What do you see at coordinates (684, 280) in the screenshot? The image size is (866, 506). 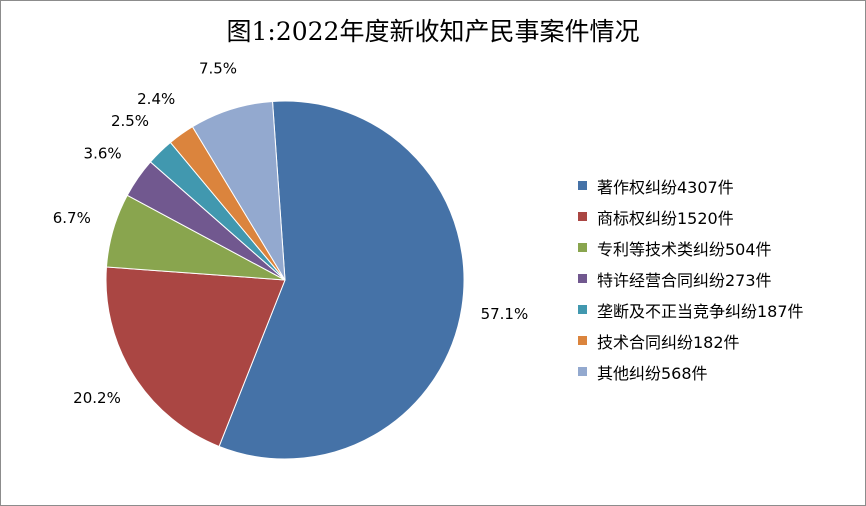 I see `legend-label: 特许经营合同纠纷273件` at bounding box center [684, 280].